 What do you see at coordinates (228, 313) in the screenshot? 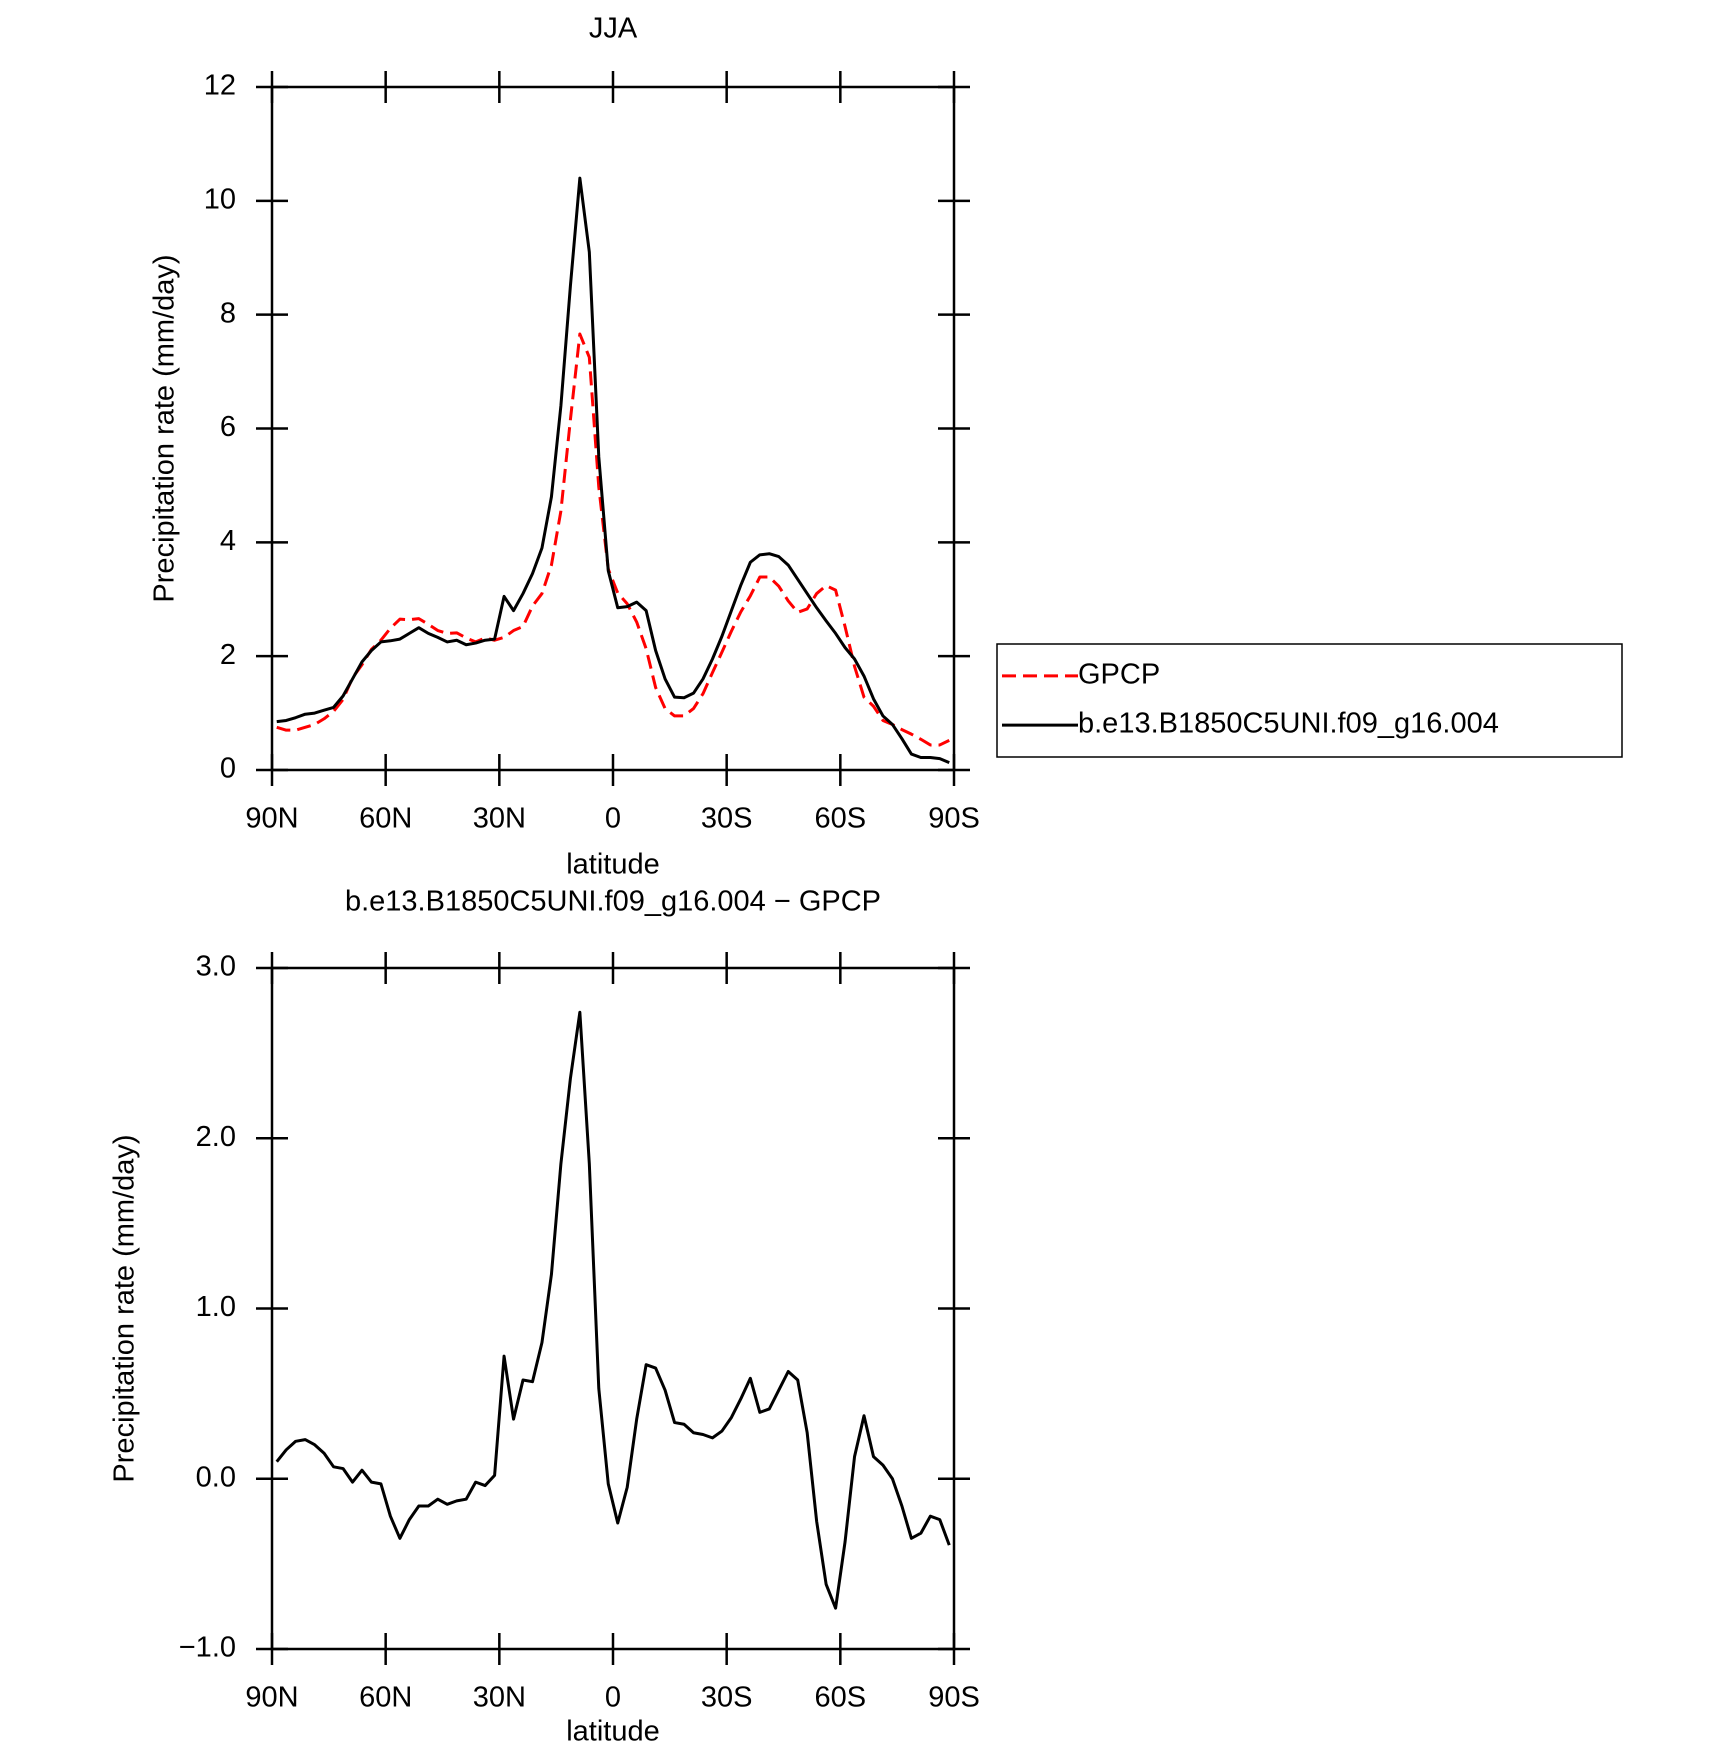
I see `y-tick-label: 8` at bounding box center [228, 313].